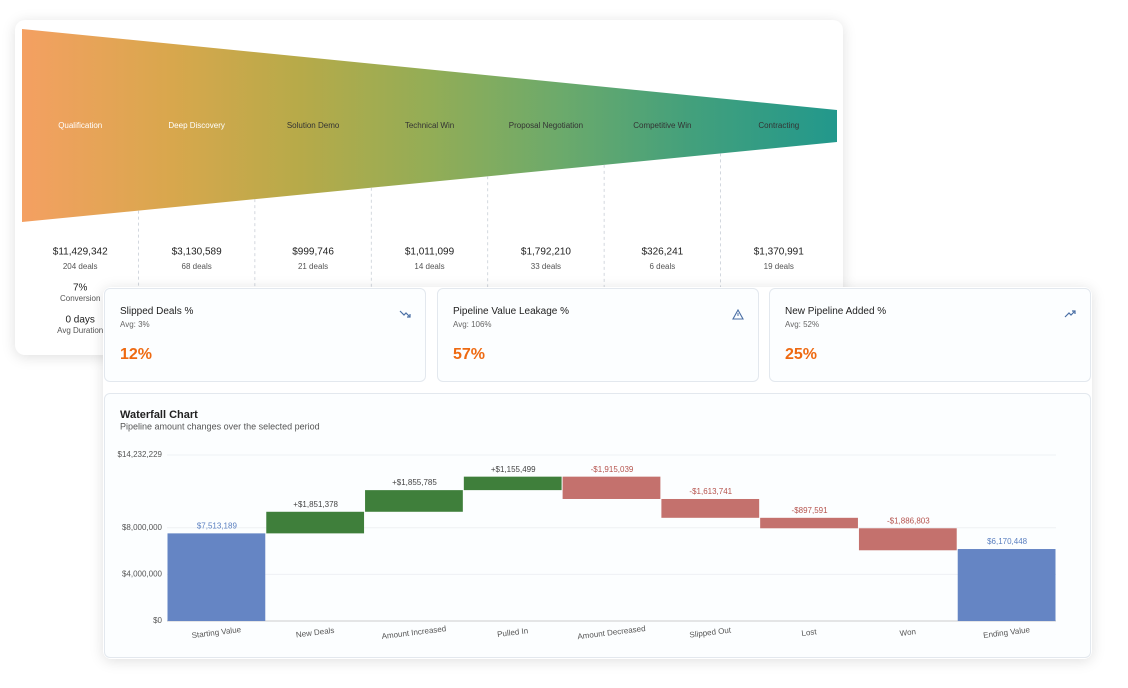 The height and width of the screenshot is (688, 1128). What do you see at coordinates (80, 266) in the screenshot?
I see `stage-deals: 204 deals` at bounding box center [80, 266].